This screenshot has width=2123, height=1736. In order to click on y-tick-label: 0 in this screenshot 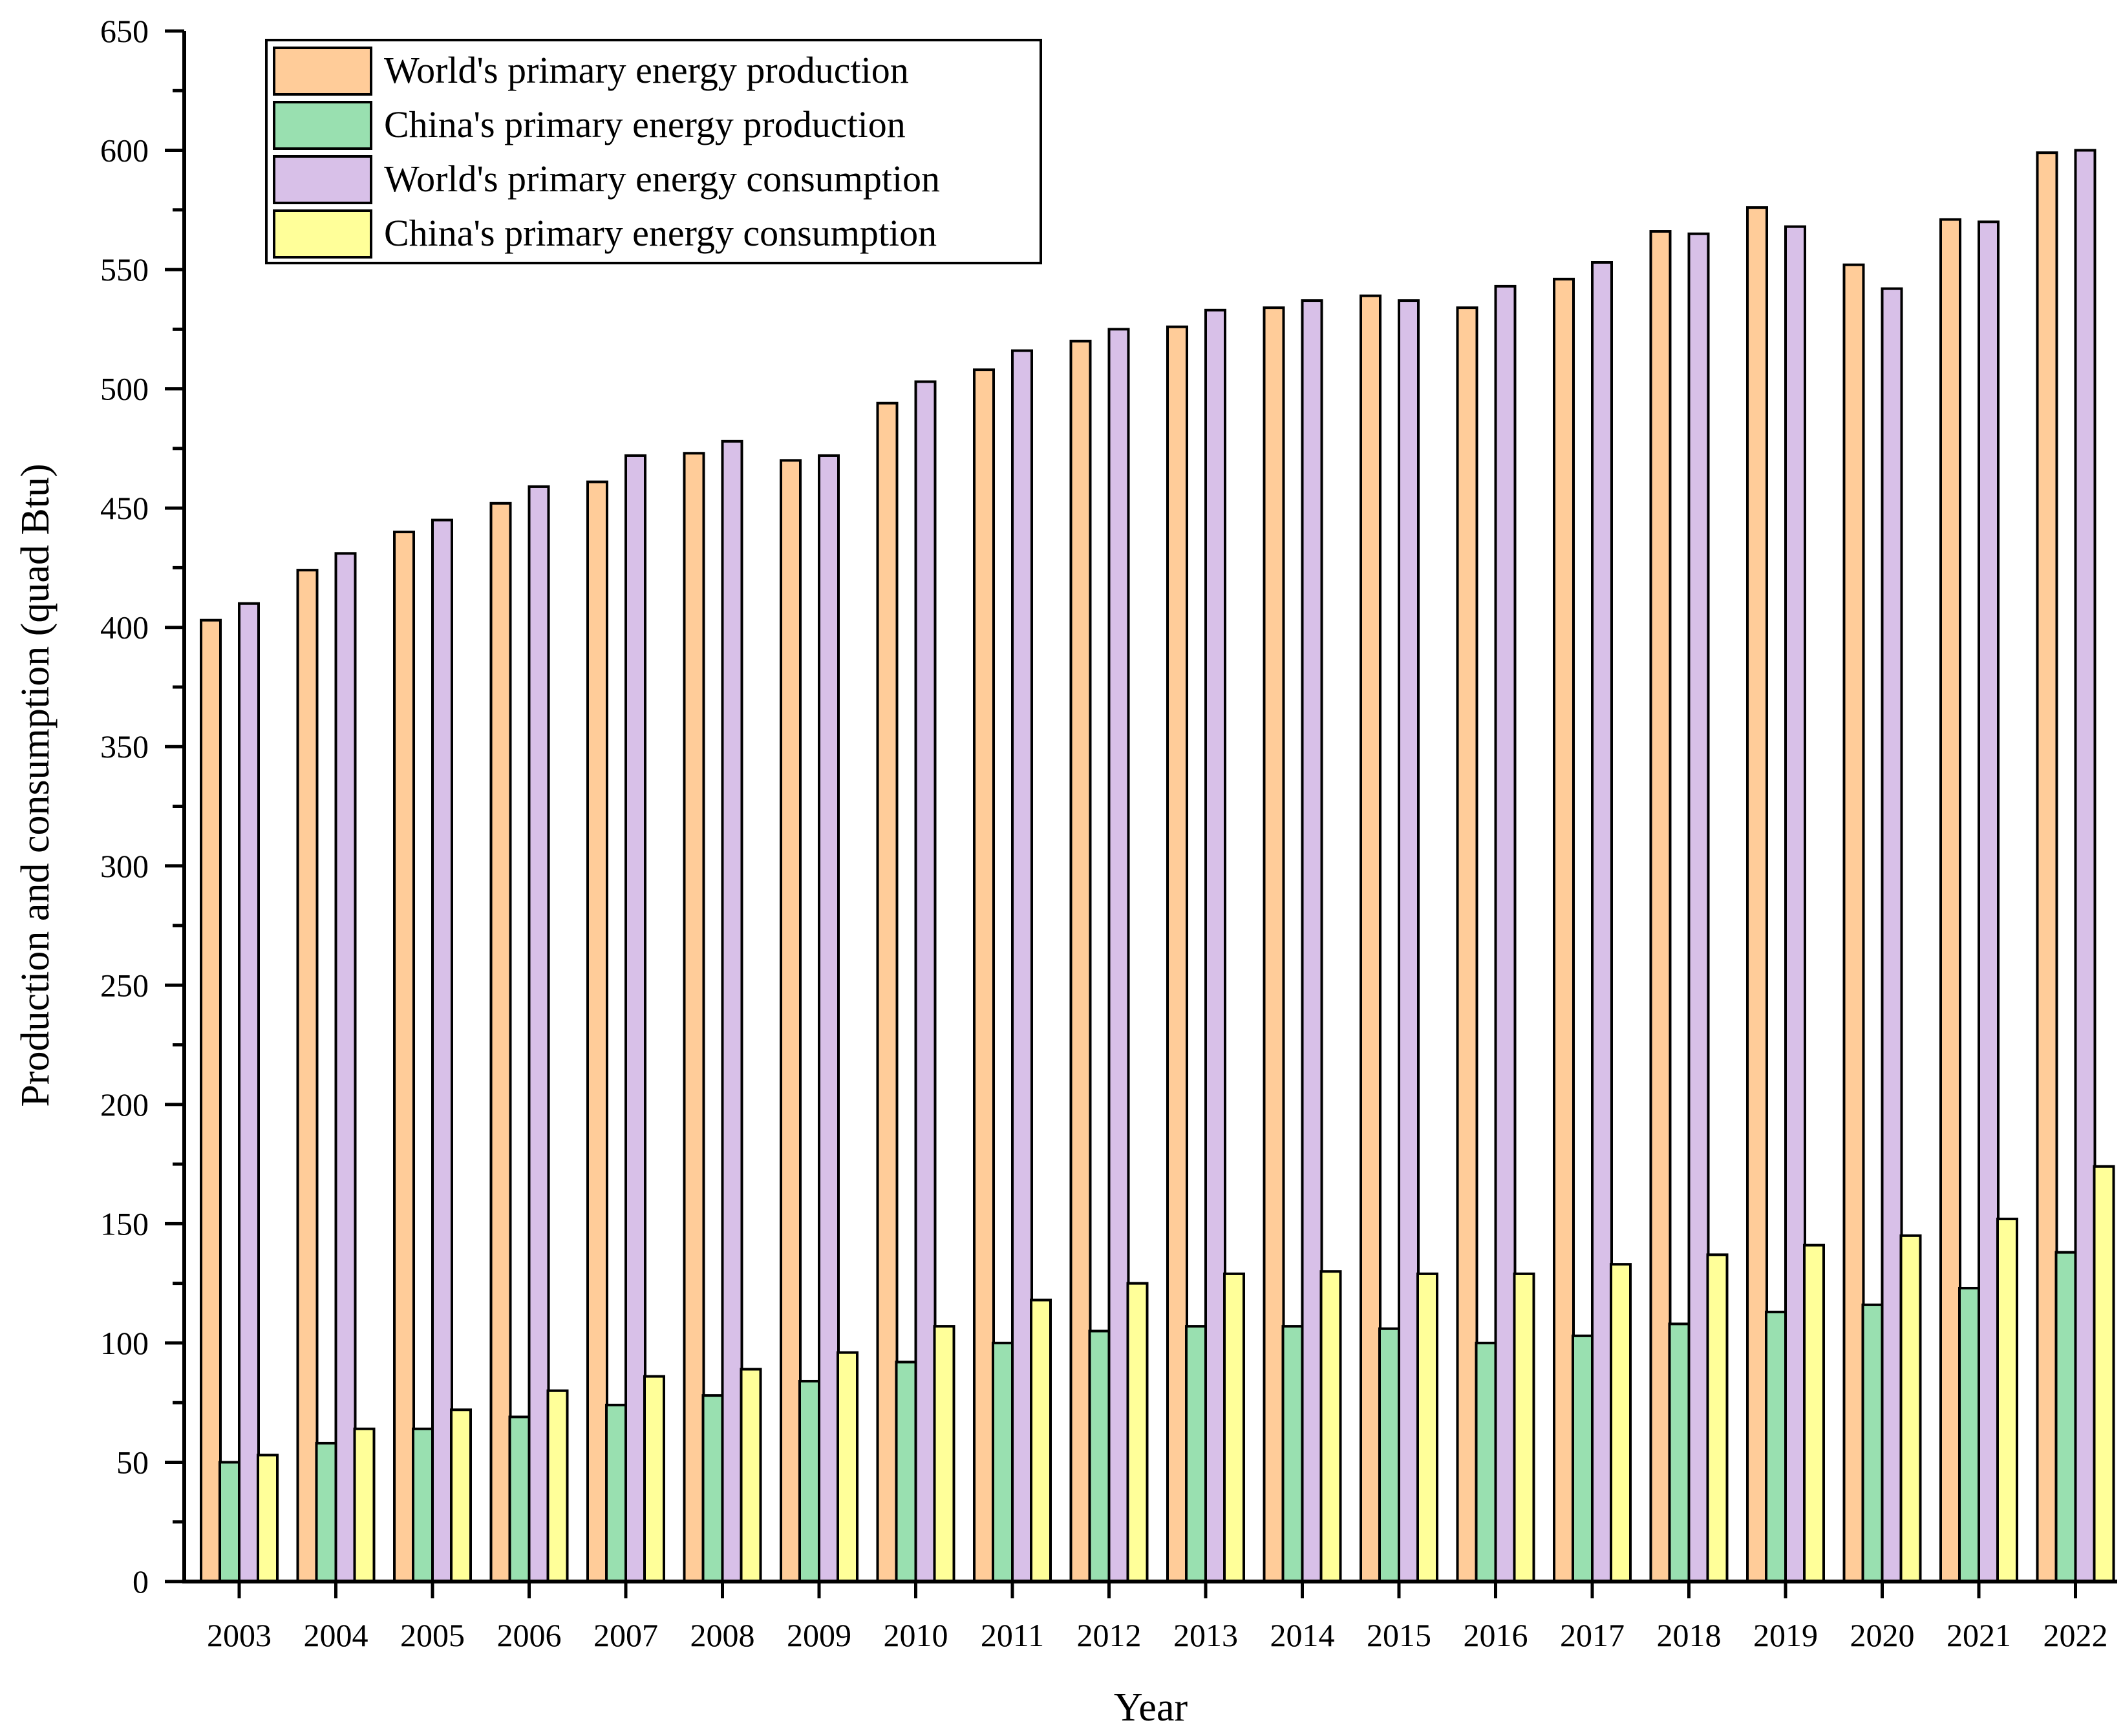, I will do `click(141, 1581)`.